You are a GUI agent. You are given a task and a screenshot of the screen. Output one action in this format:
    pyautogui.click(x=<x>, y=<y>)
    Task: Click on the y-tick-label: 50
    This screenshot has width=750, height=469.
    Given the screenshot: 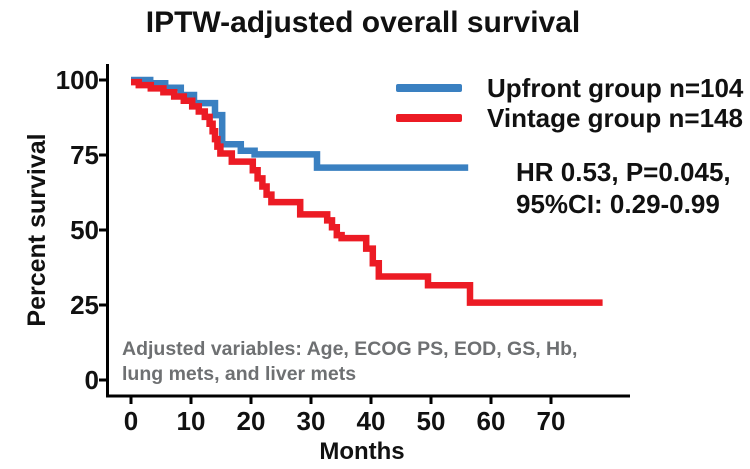 What is the action you would take?
    pyautogui.click(x=84, y=230)
    